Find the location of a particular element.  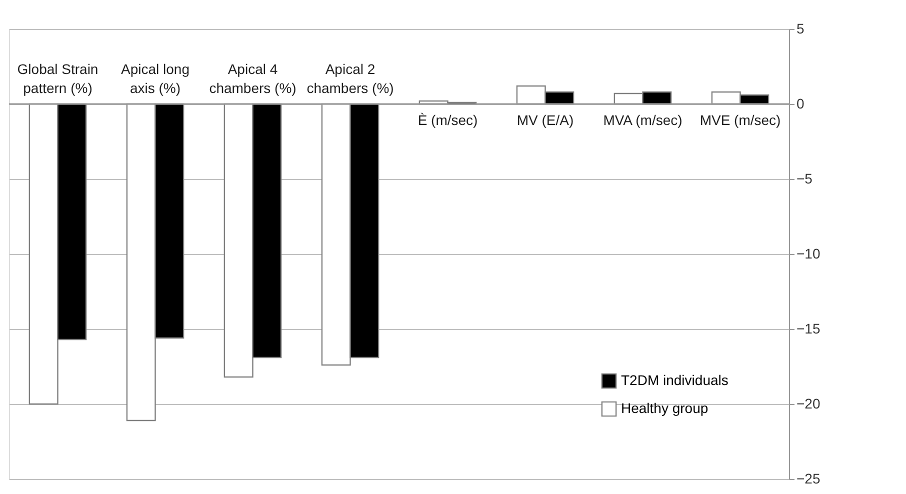

y-tick-label: −20 is located at coordinates (808, 404).